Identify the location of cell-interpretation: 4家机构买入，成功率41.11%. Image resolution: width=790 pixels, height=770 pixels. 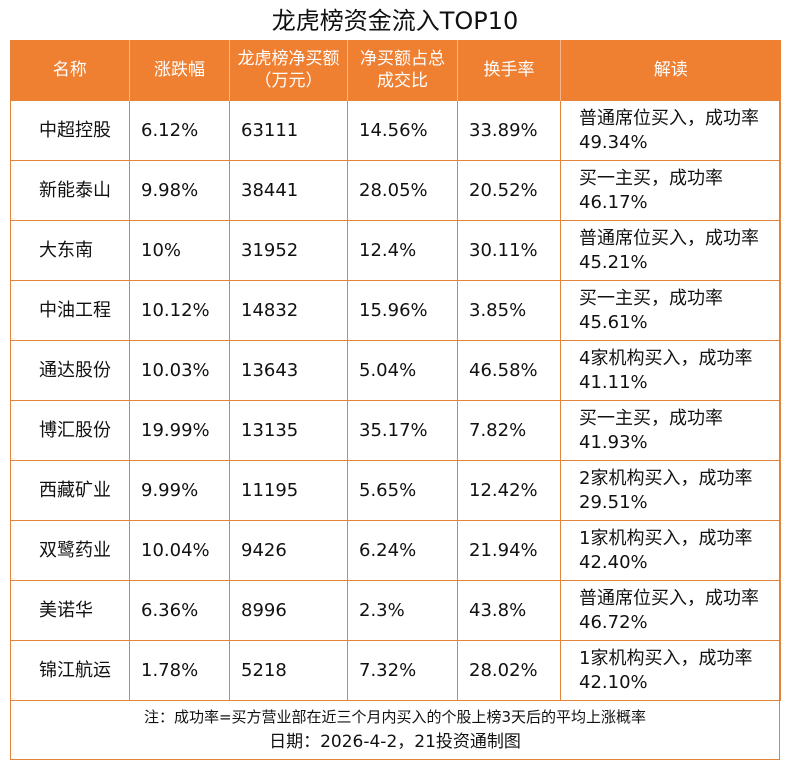
(670, 370).